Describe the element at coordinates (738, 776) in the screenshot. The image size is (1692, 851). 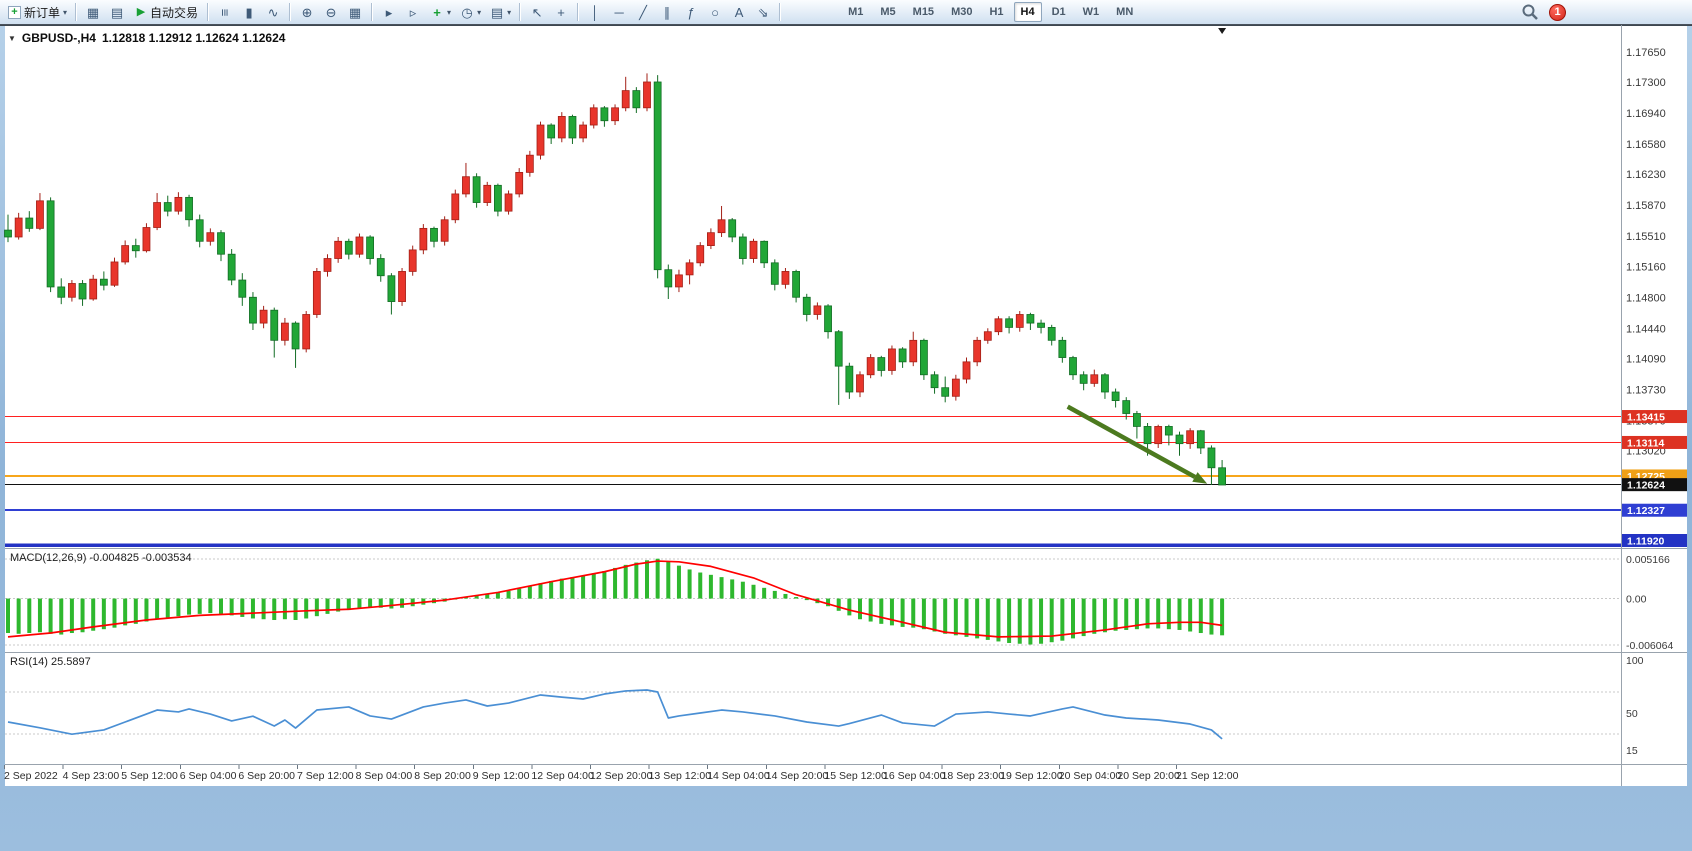
I see `svg-text: 14 Sep 04:00` at that location.